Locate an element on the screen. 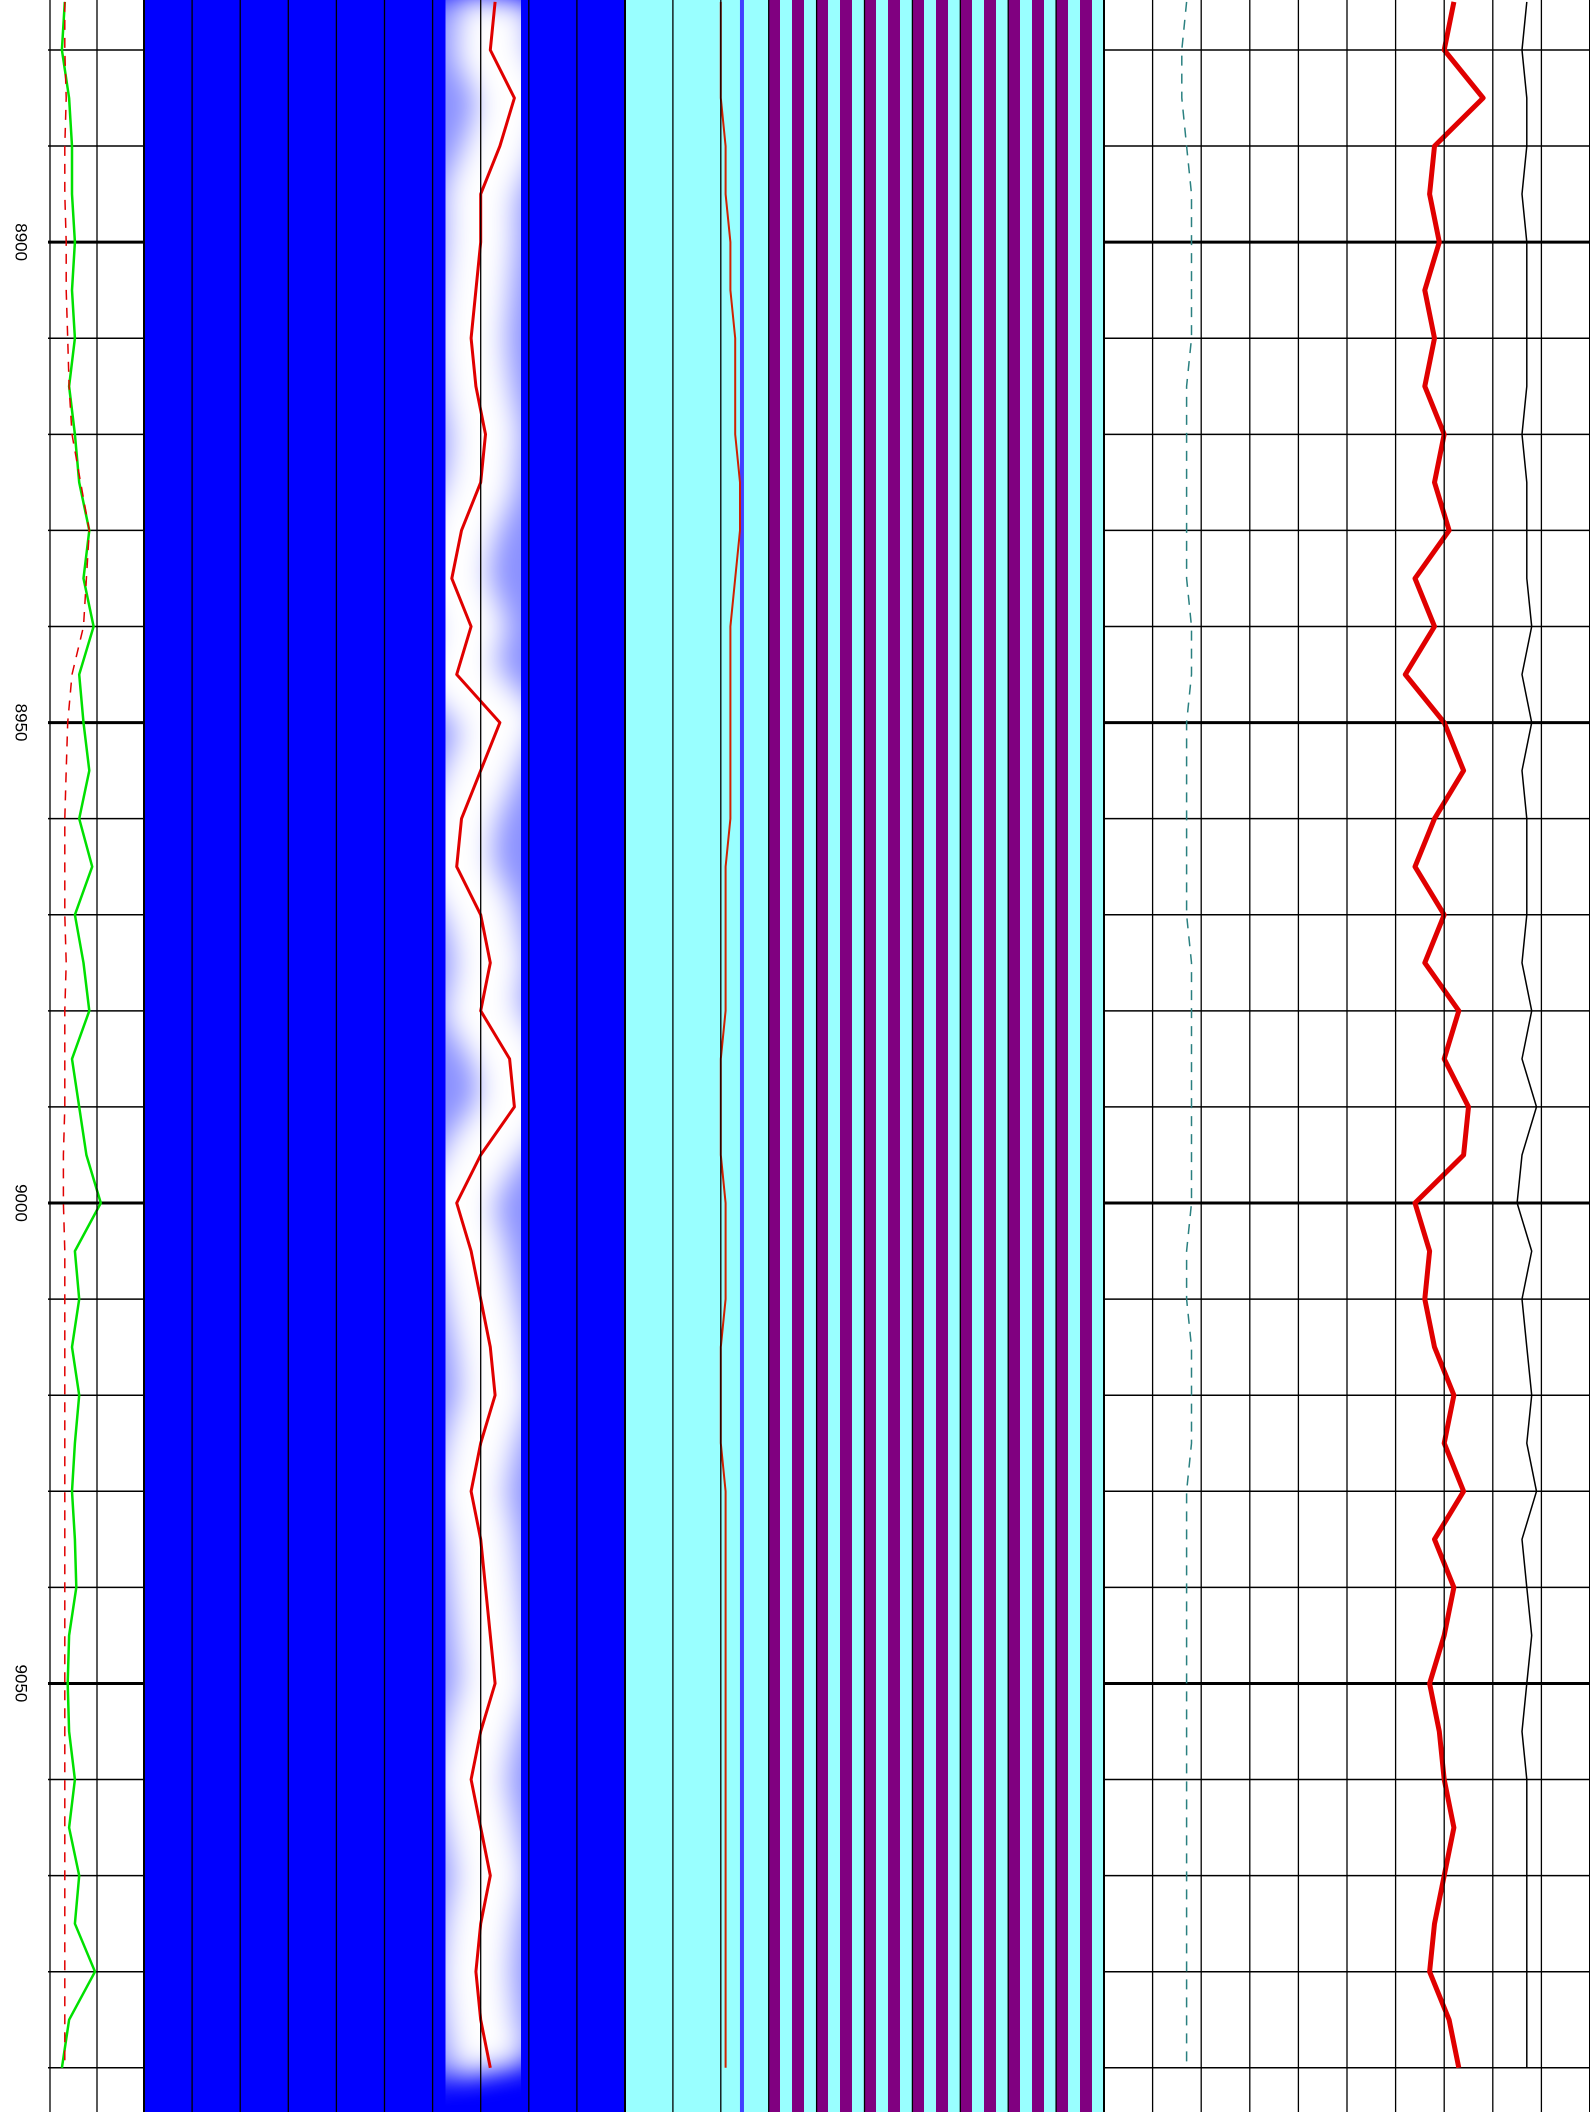 The width and height of the screenshot is (1590, 2112). blue-trace is located at coordinates (741, 1056).